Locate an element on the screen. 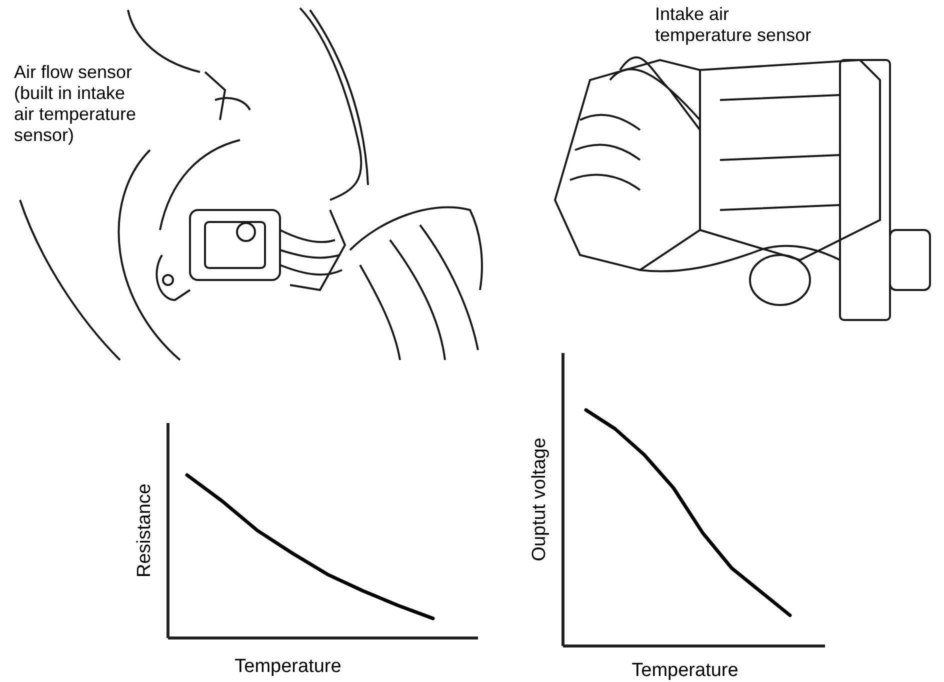 Image resolution: width=944 pixels, height=682 pixels. y-axis-title: Ouptut voltage is located at coordinates (539, 500).